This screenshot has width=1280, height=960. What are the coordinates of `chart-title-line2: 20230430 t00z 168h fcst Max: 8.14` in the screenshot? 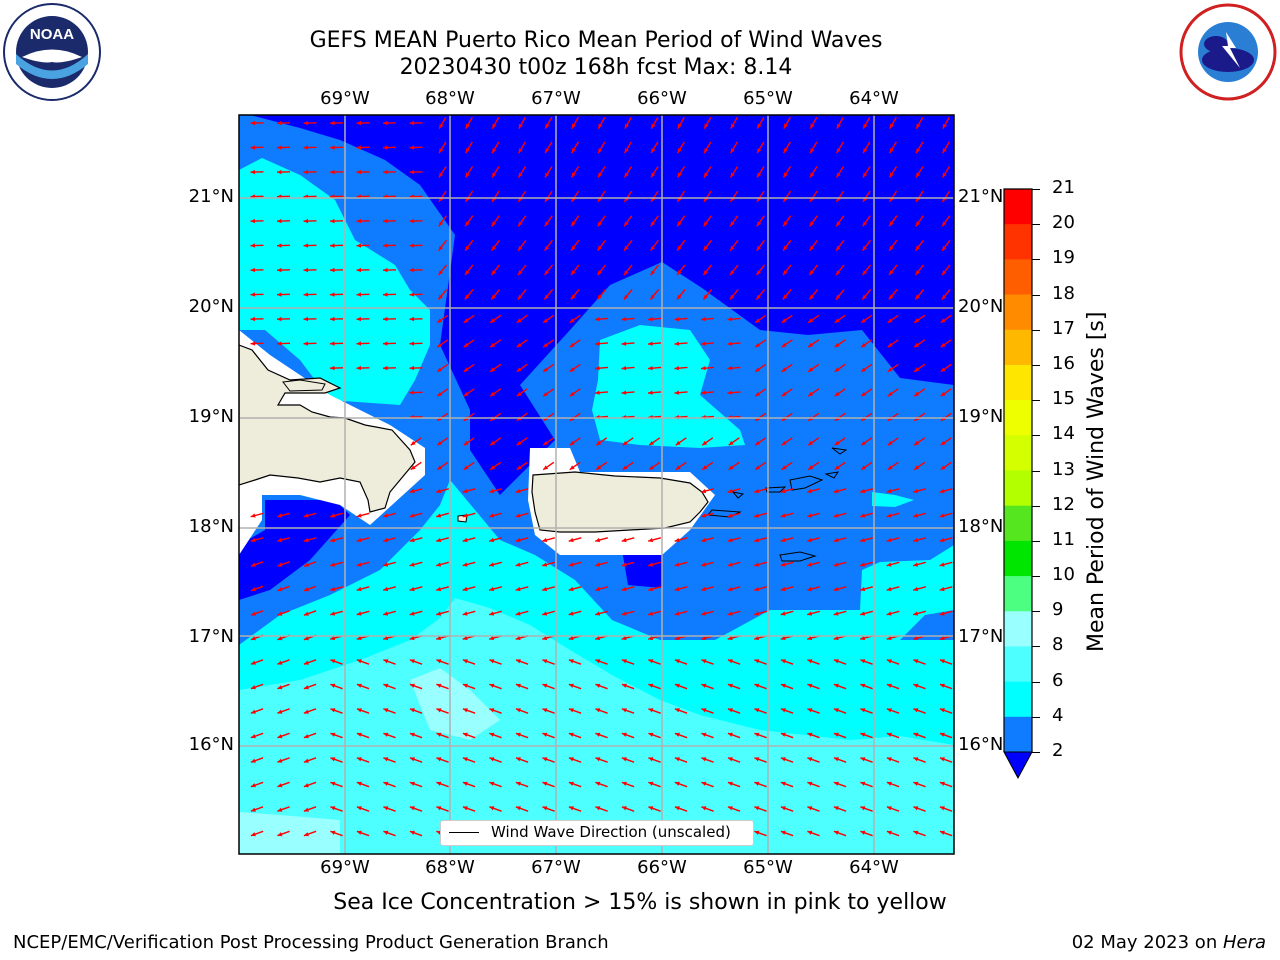 It's located at (596, 67).